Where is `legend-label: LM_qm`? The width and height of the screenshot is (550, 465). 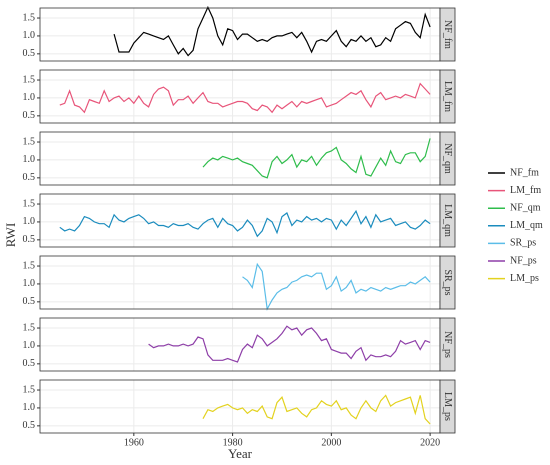 legend-label: LM_qm is located at coordinates (526, 225).